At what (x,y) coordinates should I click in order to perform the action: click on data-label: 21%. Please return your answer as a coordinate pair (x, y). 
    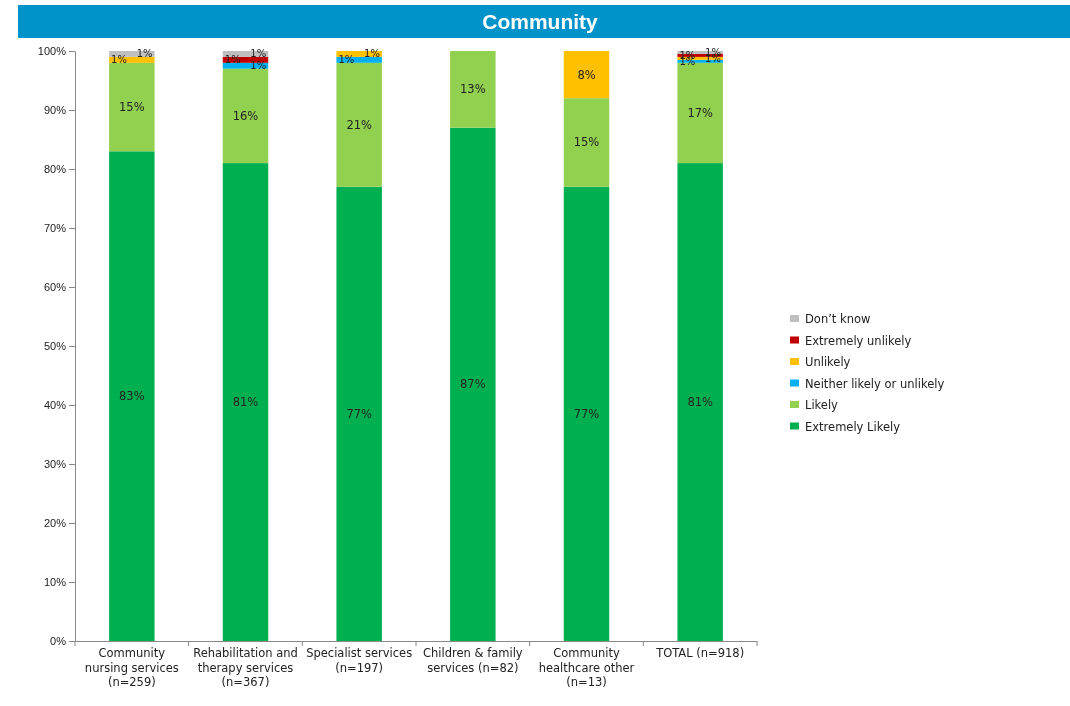
    Looking at the image, I should click on (359, 124).